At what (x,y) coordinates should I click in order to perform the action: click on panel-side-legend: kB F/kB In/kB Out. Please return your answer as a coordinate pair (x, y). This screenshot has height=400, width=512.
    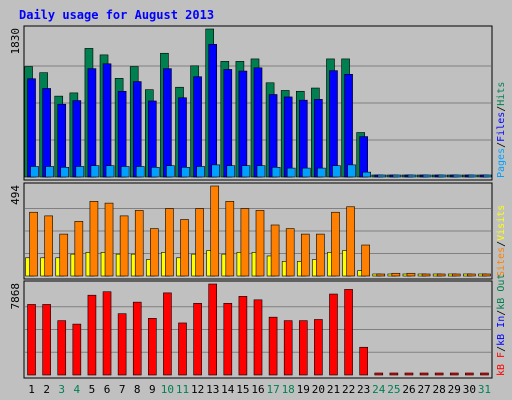
    Looking at the image, I should click on (501, 325).